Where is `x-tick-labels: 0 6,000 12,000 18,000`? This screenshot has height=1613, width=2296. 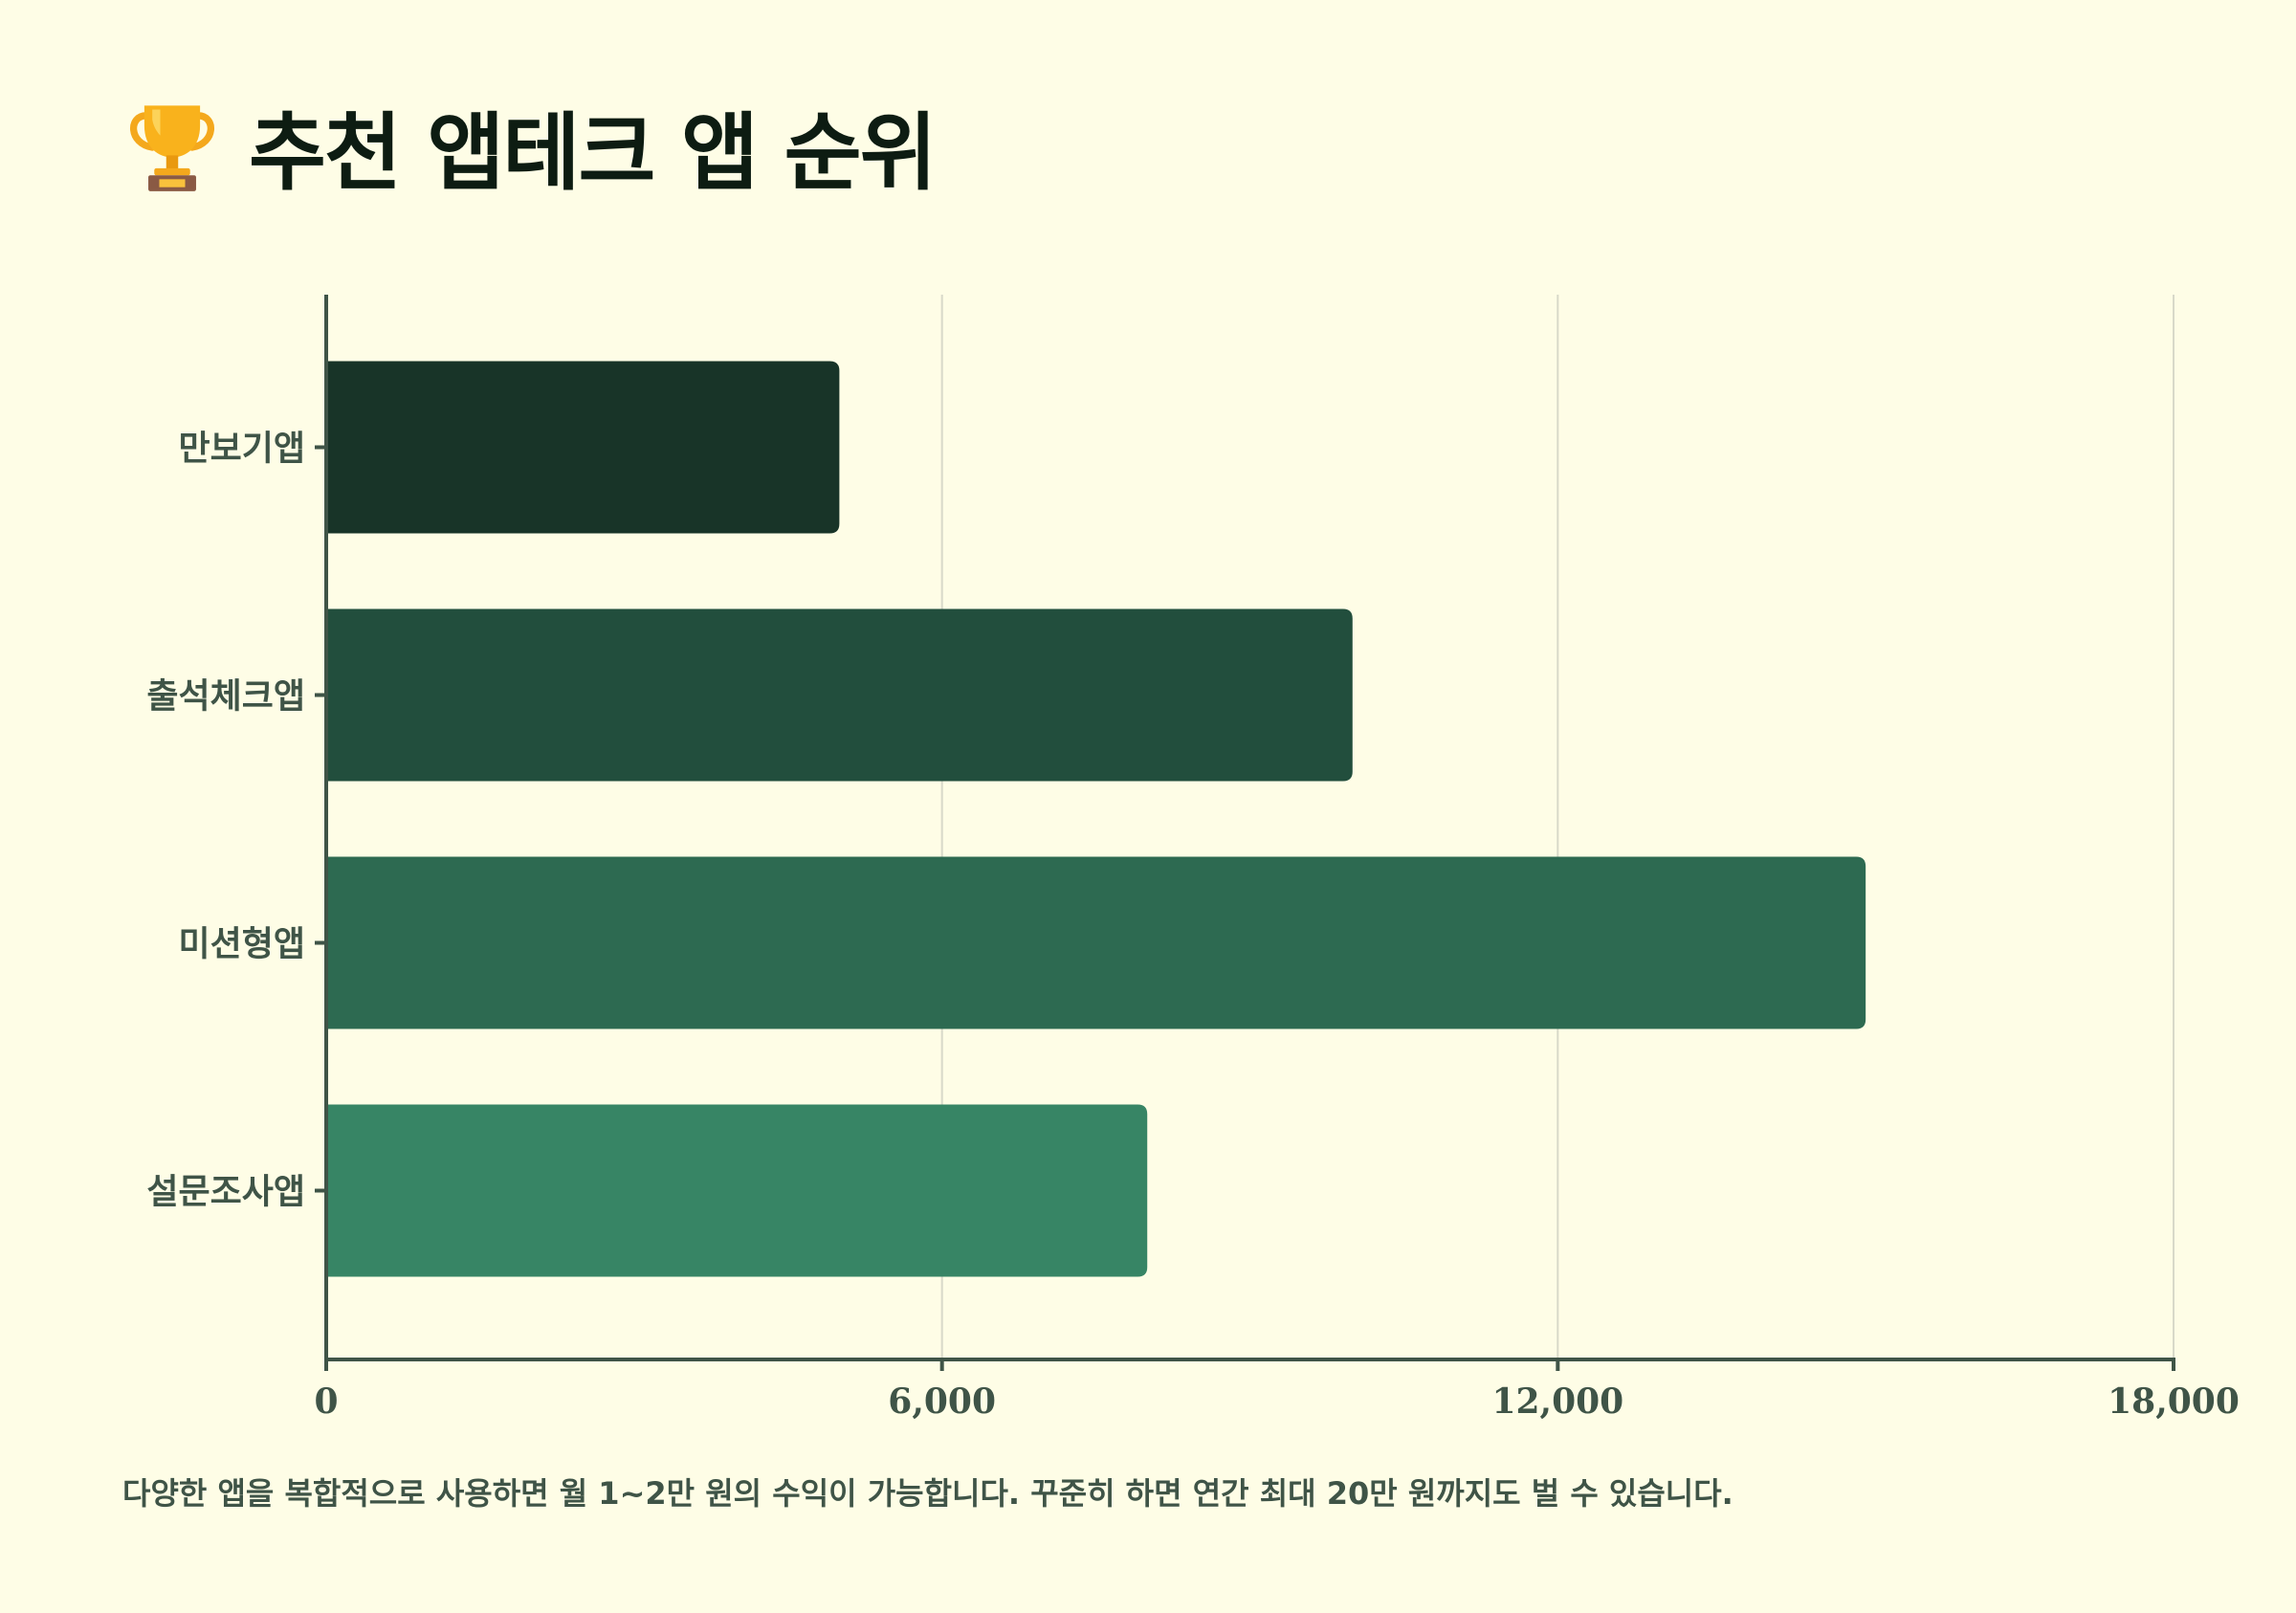
x-tick-labels: 0 6,000 12,000 18,000 is located at coordinates (1276, 1401).